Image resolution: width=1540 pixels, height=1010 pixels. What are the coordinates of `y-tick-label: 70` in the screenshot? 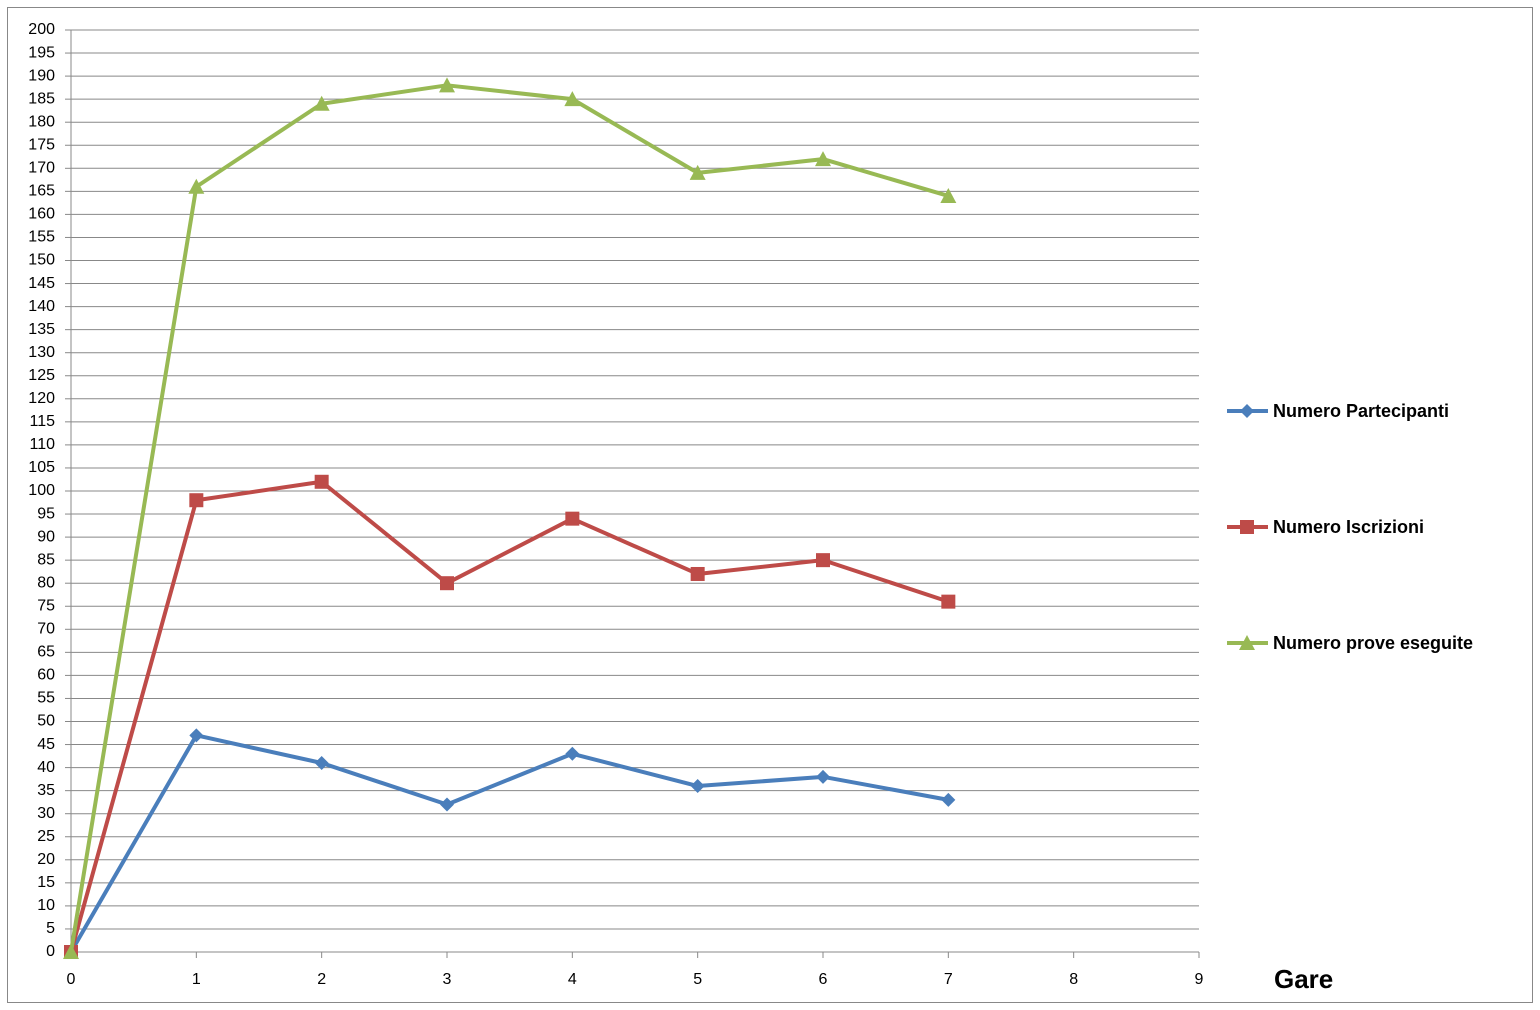 It's located at (46, 629).